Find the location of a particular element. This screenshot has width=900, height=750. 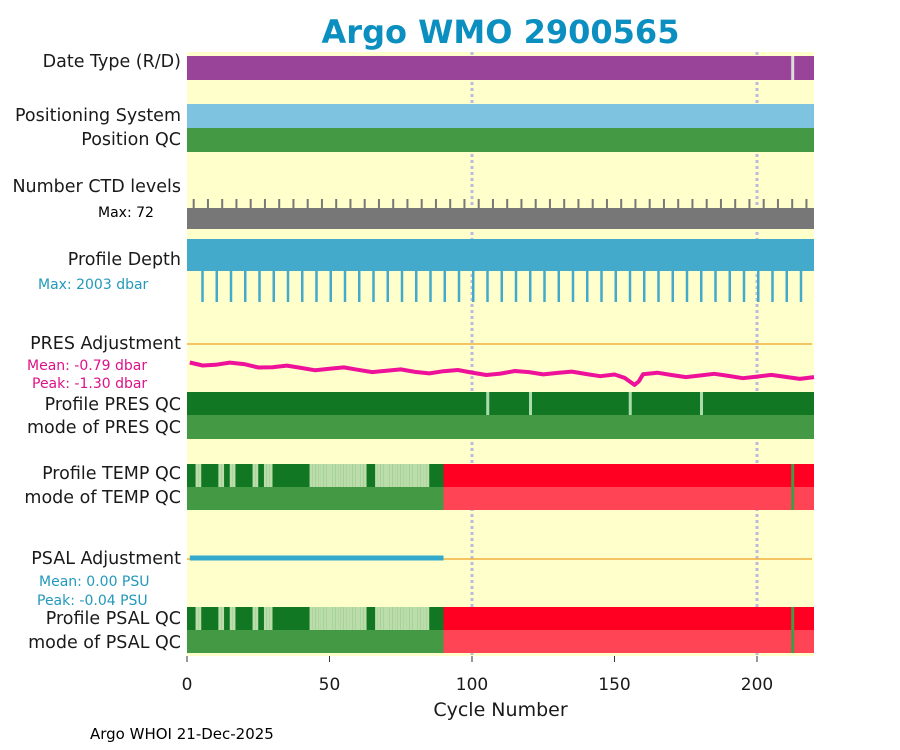

label-mode-psal-qc: mode of PSAL QC is located at coordinates (104, 643).